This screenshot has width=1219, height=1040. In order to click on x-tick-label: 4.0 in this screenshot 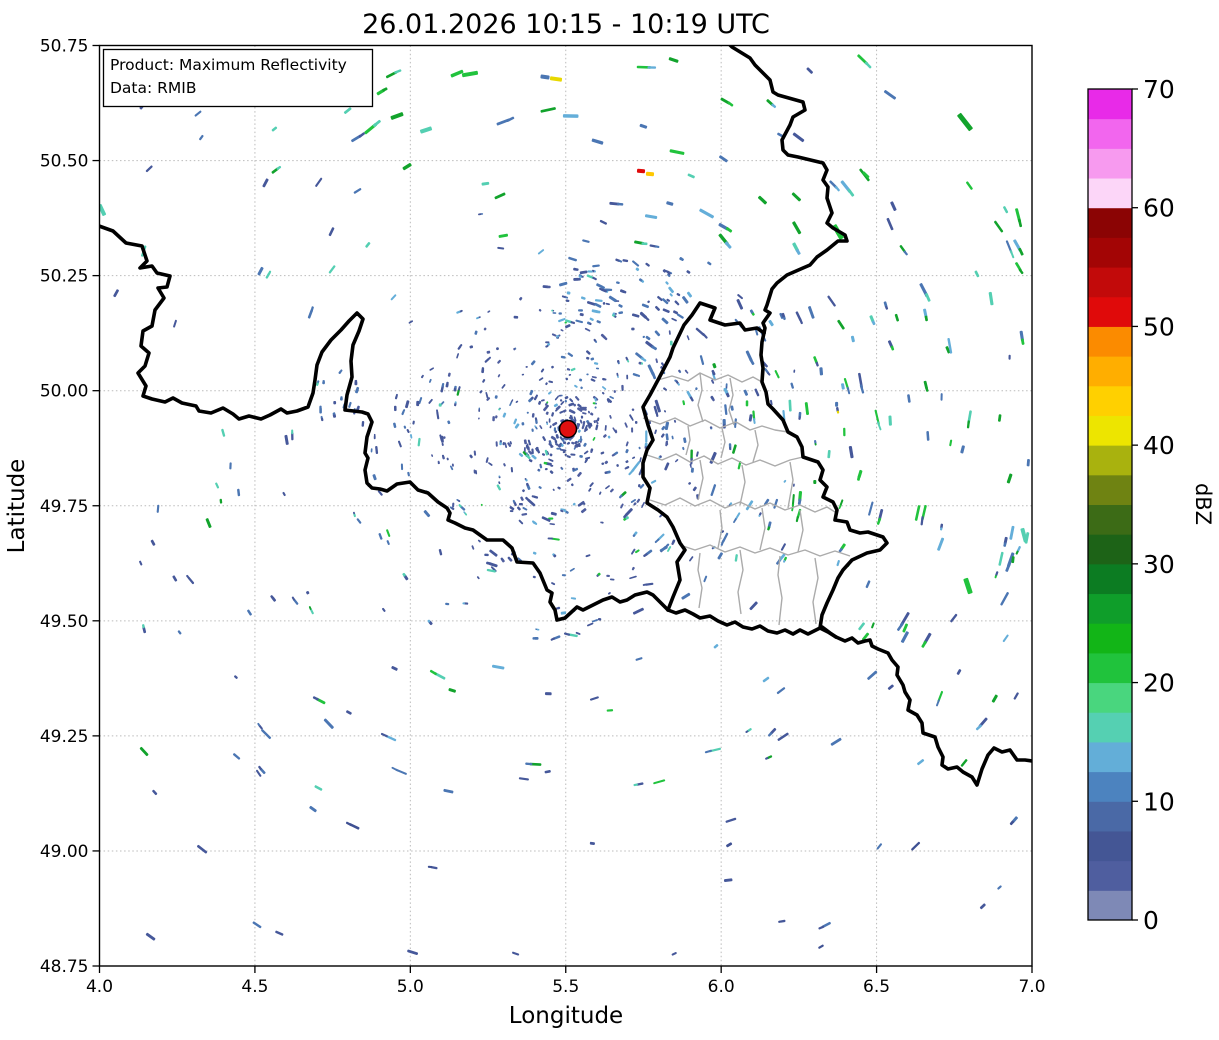, I will do `click(99, 987)`.